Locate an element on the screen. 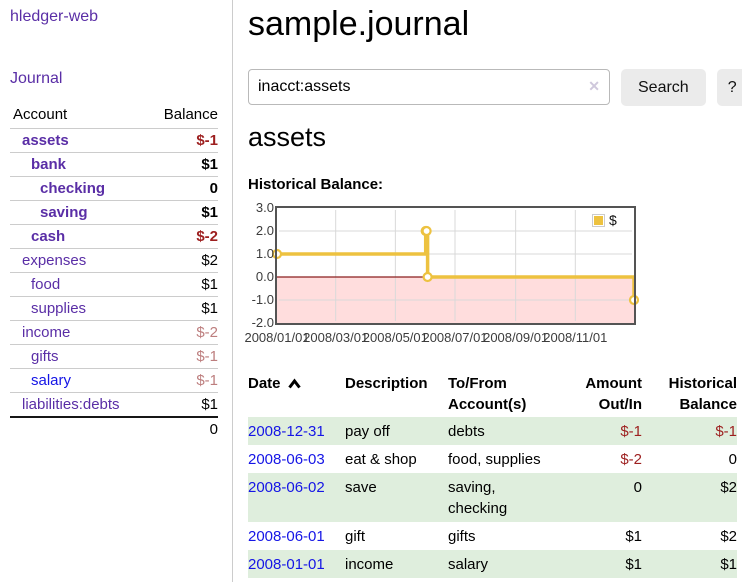  register-date-link: 2008-06-03 is located at coordinates (286, 459).